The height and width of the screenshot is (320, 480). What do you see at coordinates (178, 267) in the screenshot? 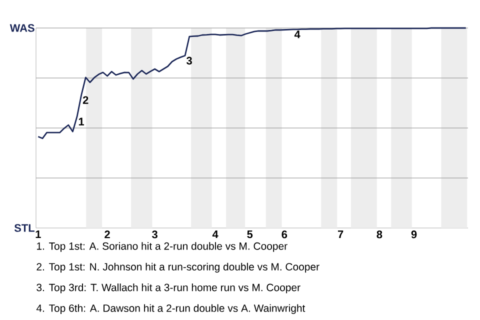
I see `text: 2. Top 1st: N. Johnson hit a run-scoring double vs M. Cooper` at bounding box center [178, 267].